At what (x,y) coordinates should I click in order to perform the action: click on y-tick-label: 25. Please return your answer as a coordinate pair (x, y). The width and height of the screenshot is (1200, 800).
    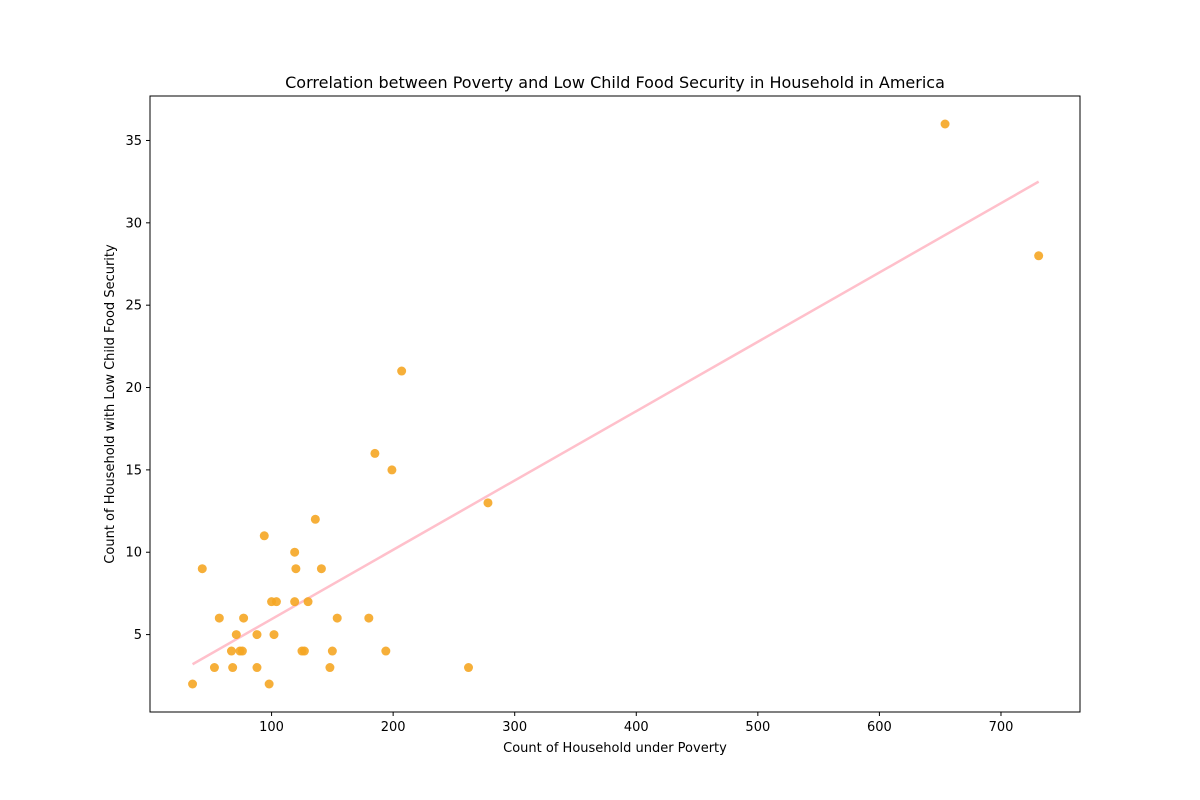
    Looking at the image, I should click on (133, 306).